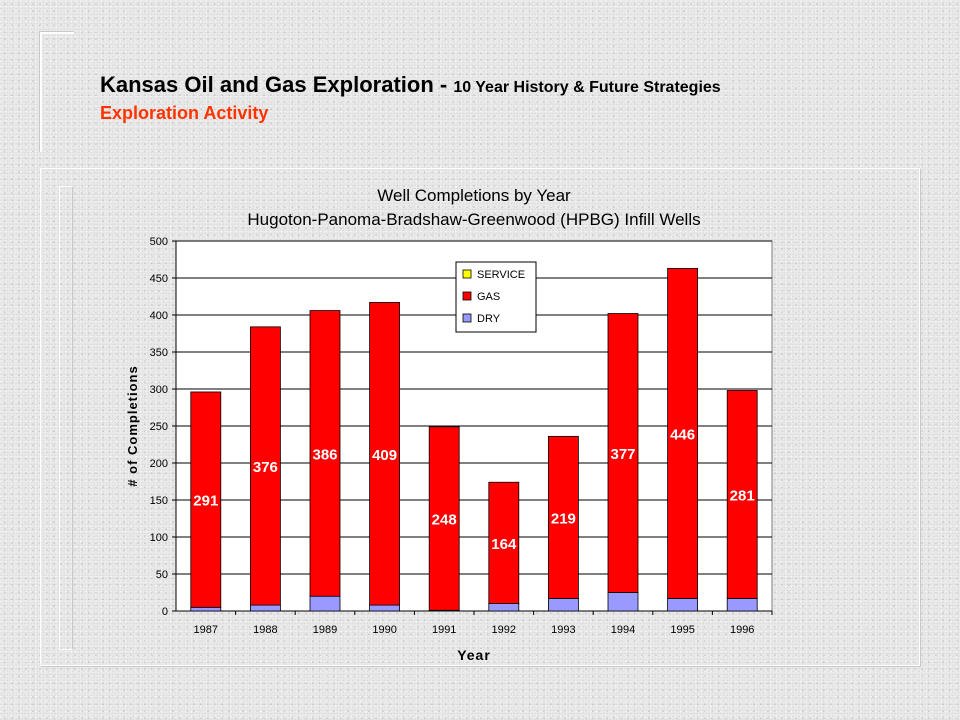  Describe the element at coordinates (265, 630) in the screenshot. I see `x-tick-label: 1988` at that location.